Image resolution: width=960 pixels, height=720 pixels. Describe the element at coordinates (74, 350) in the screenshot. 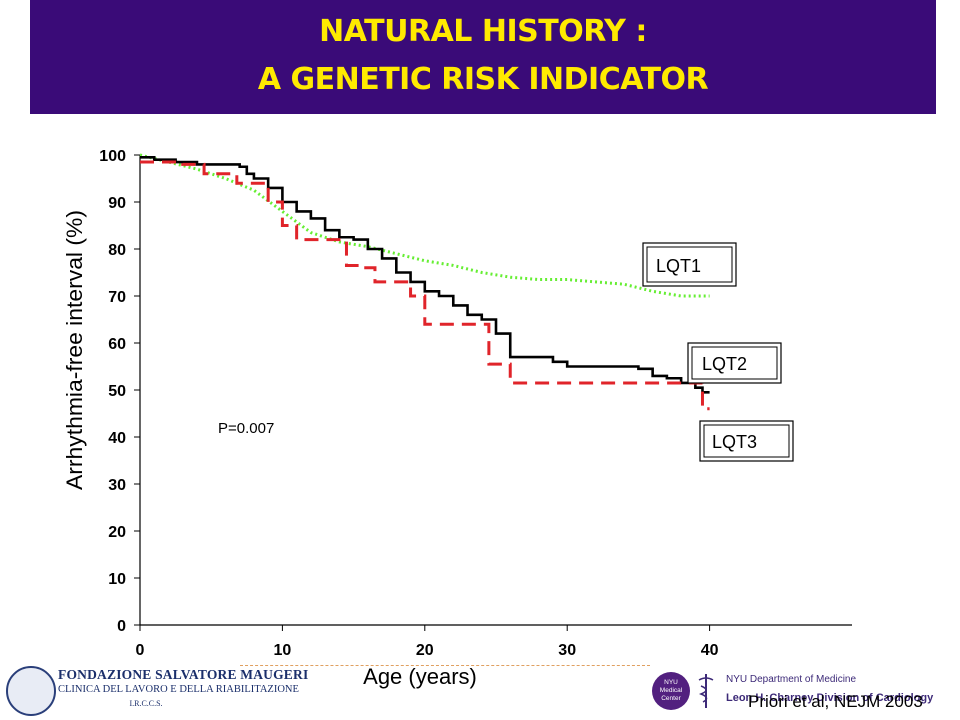

I see `y-axis-title: Arrhythmia-free interval (%)` at that location.